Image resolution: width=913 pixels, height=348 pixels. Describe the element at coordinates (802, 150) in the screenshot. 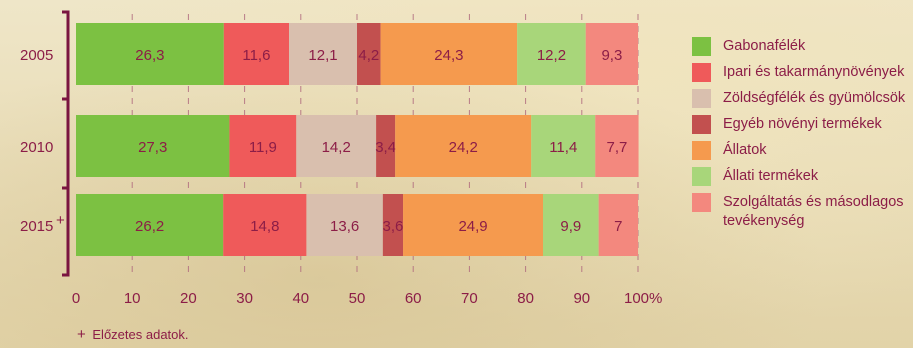

I see `legend-item: Állatok` at that location.